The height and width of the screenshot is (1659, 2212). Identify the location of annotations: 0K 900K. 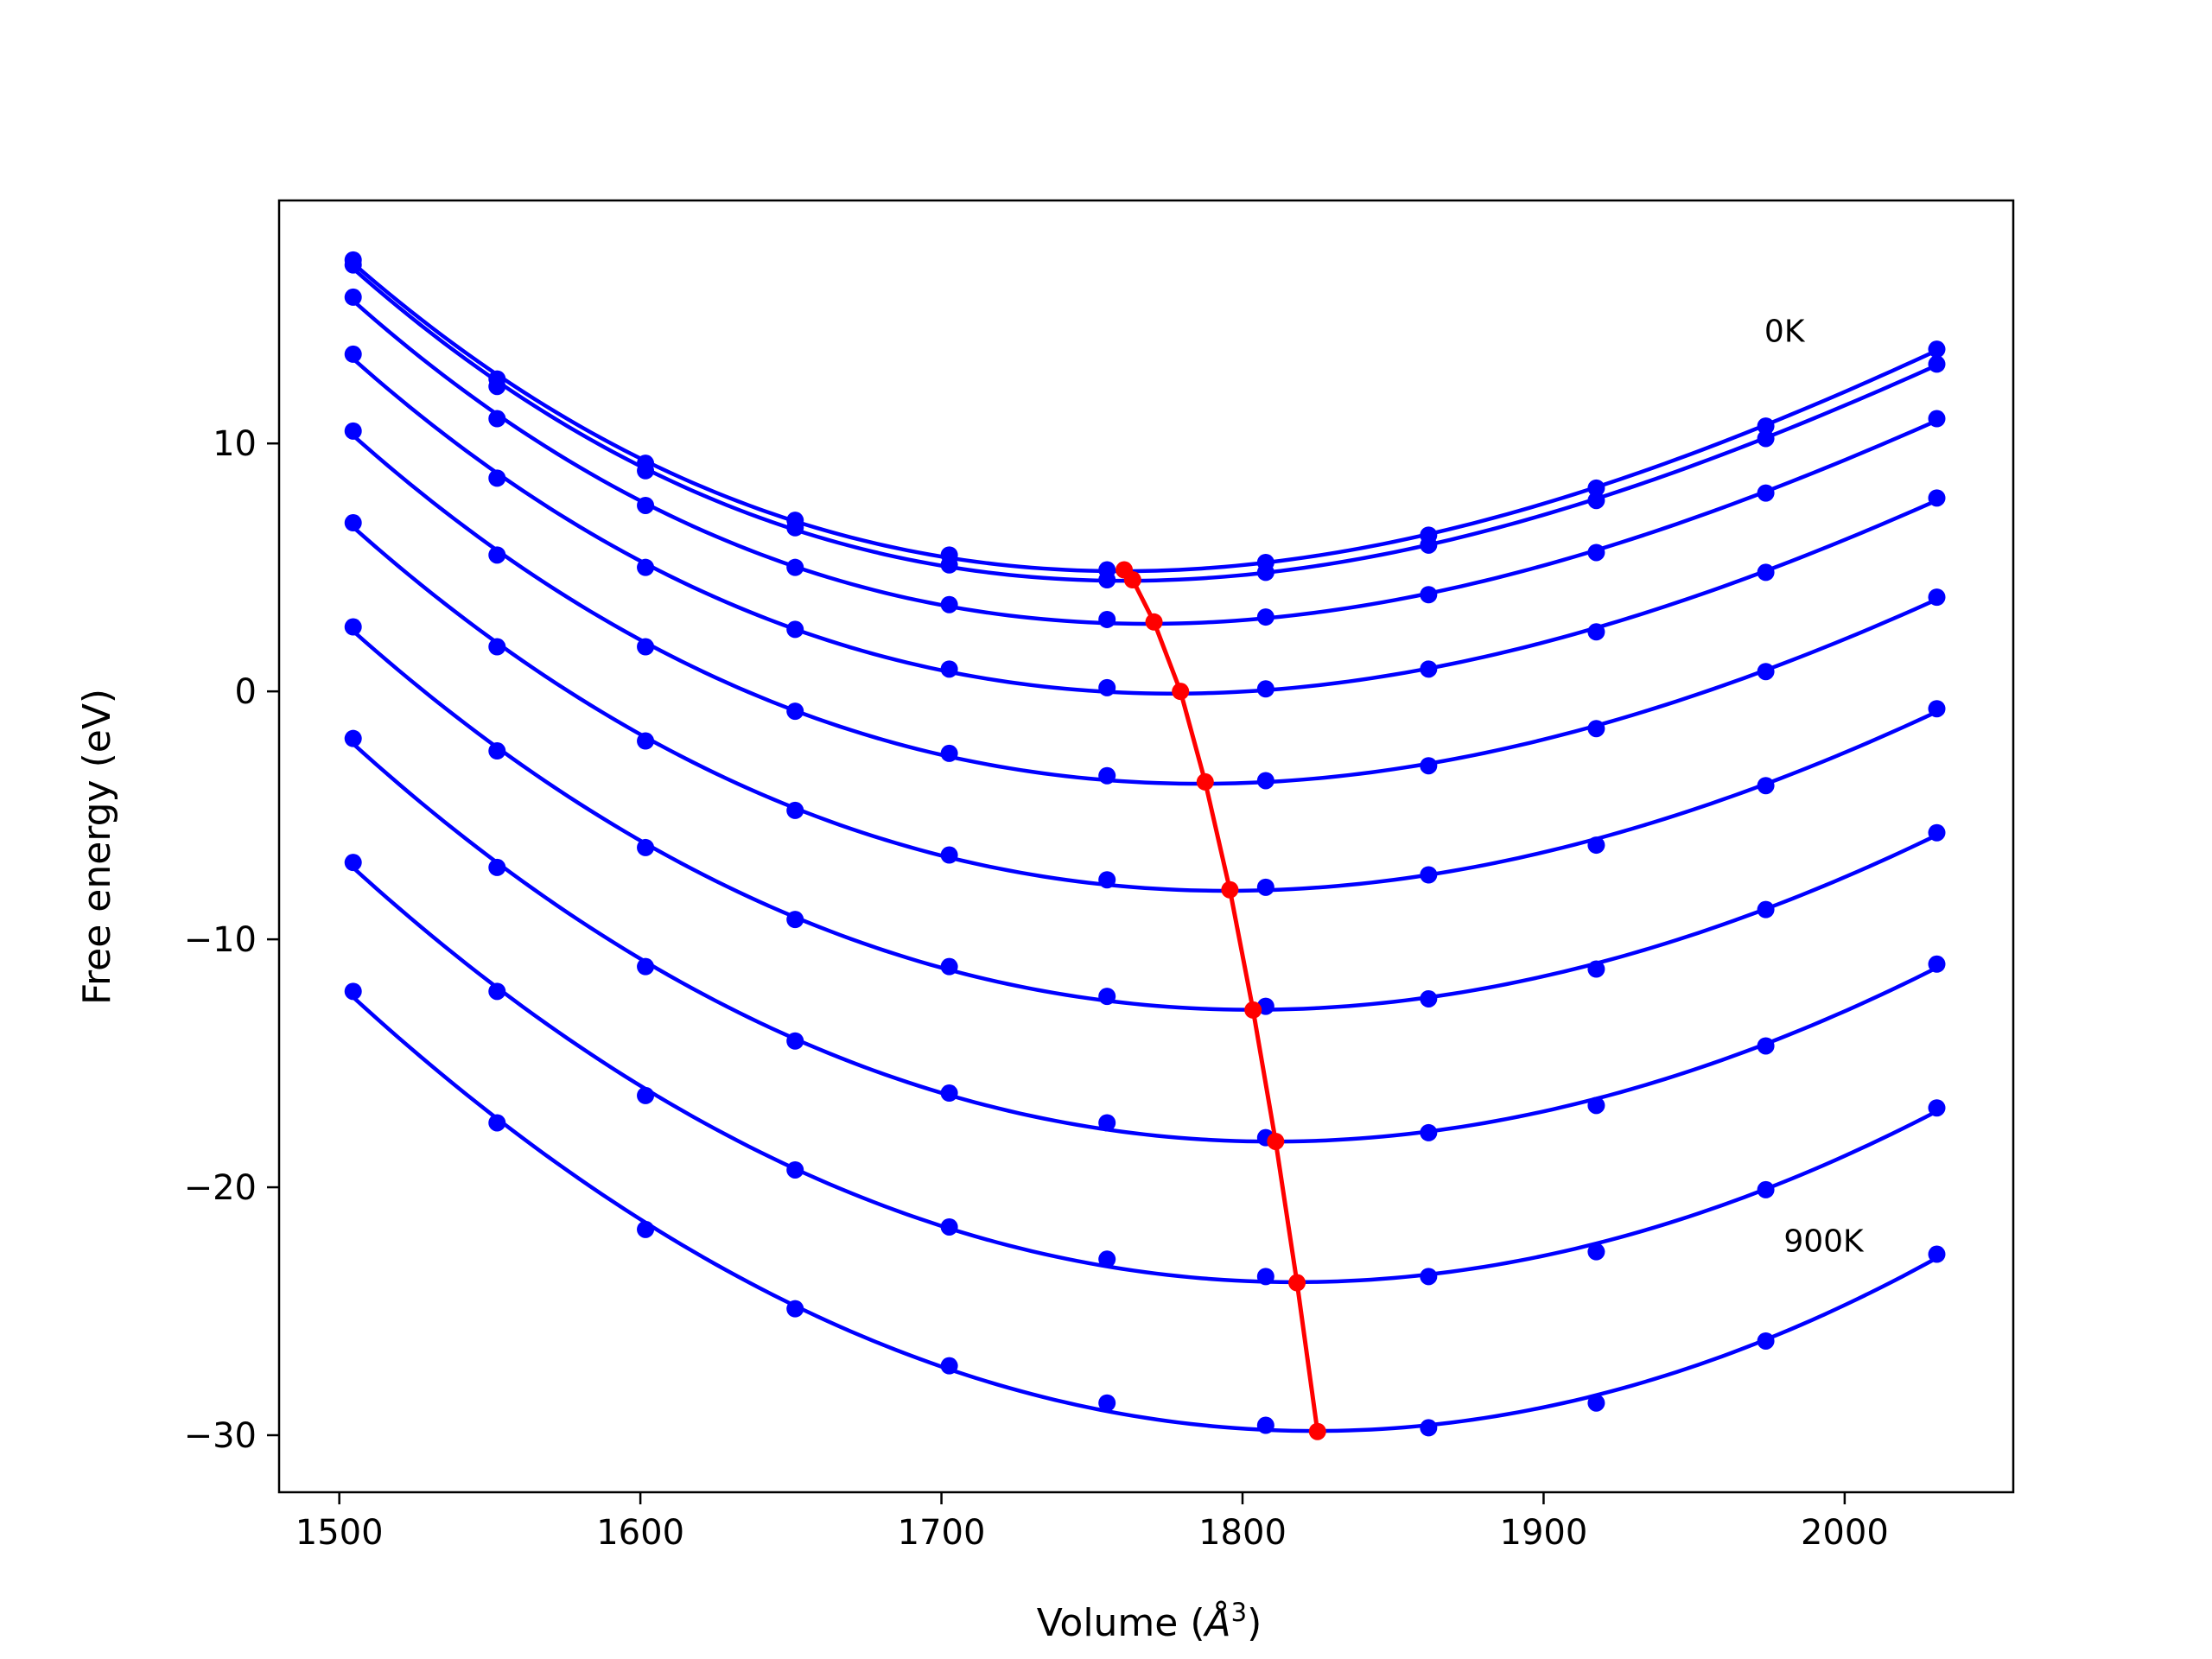
(1814, 787).